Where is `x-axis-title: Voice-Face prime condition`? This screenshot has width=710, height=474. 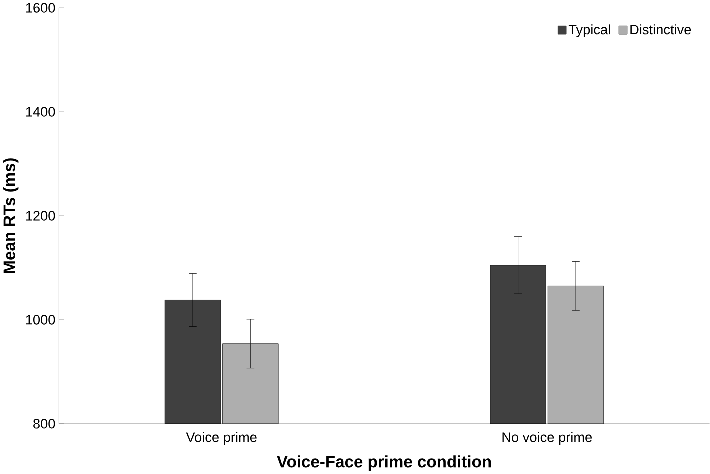 x-axis-title: Voice-Face prime condition is located at coordinates (384, 463).